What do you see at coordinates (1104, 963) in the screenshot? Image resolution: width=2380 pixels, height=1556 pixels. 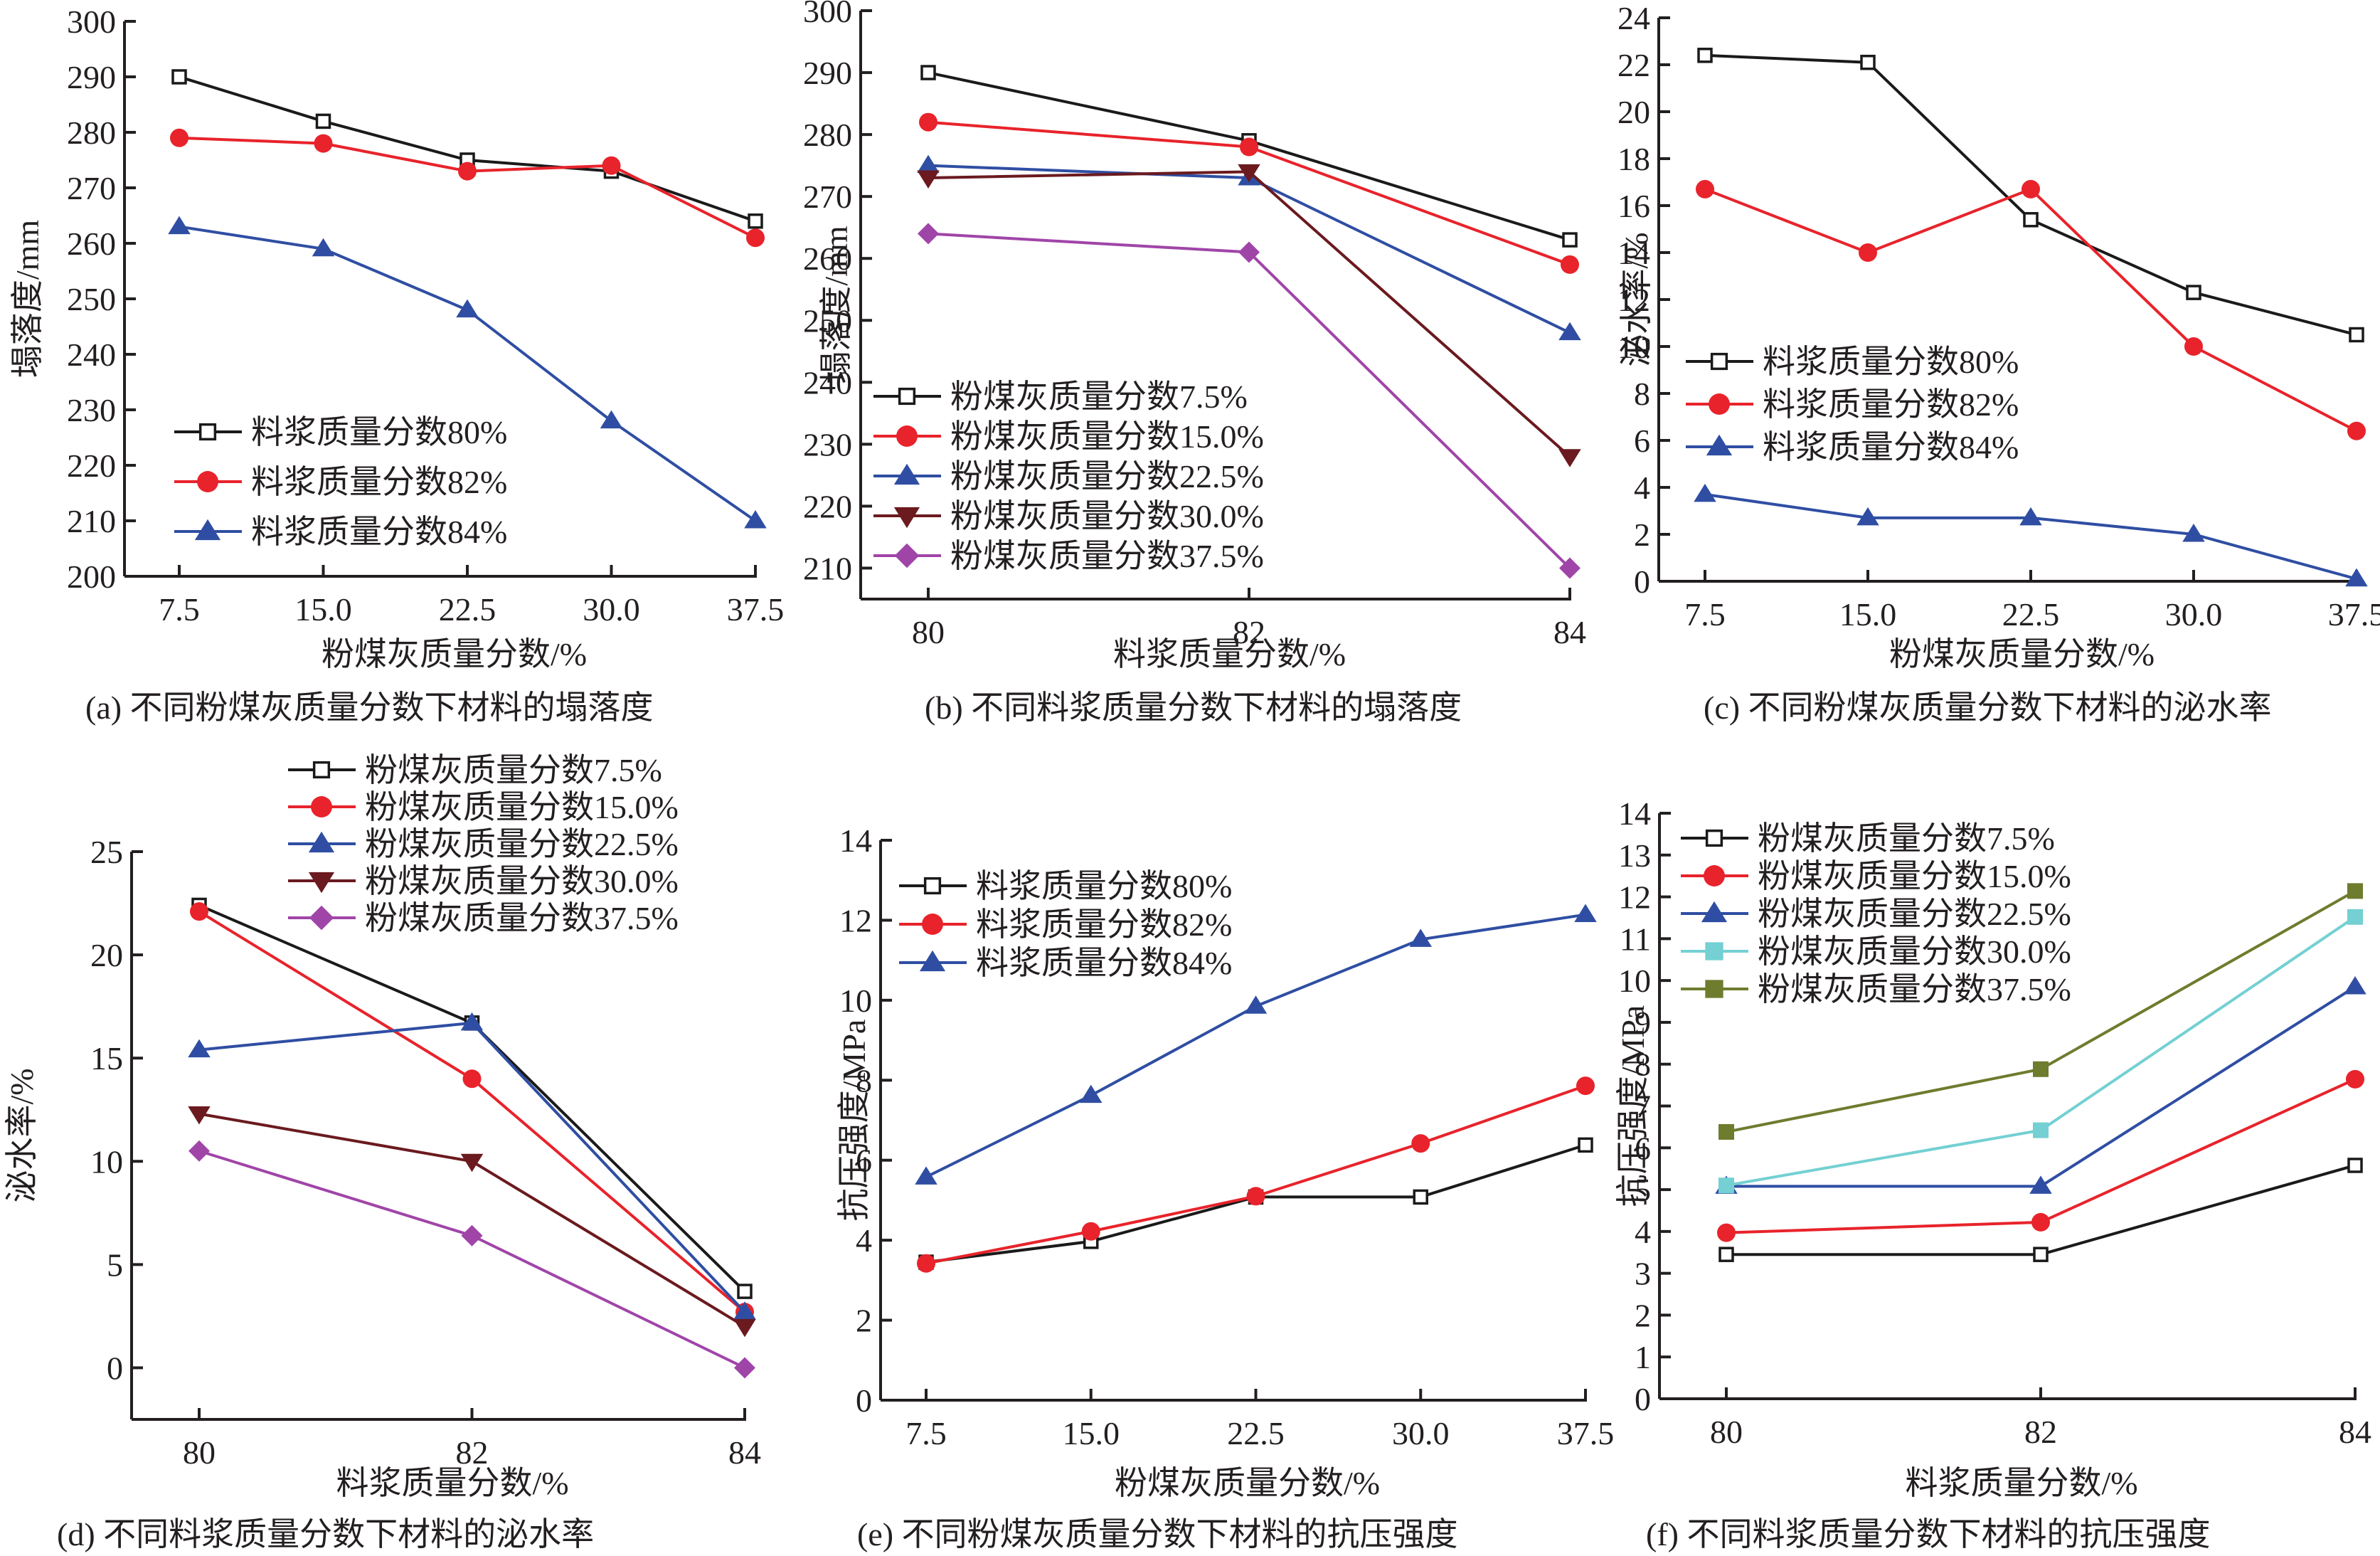 I see `legend-label: 料浆质量分数84%` at bounding box center [1104, 963].